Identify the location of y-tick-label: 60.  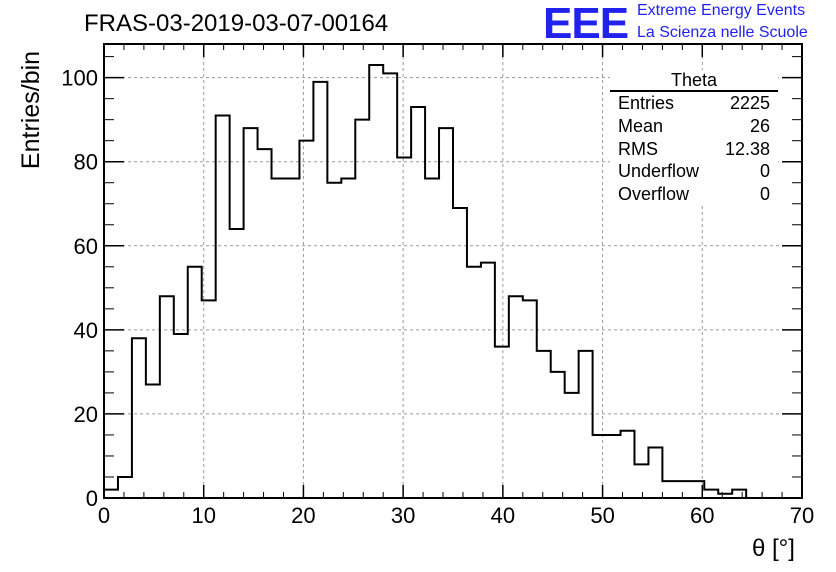
(86, 246).